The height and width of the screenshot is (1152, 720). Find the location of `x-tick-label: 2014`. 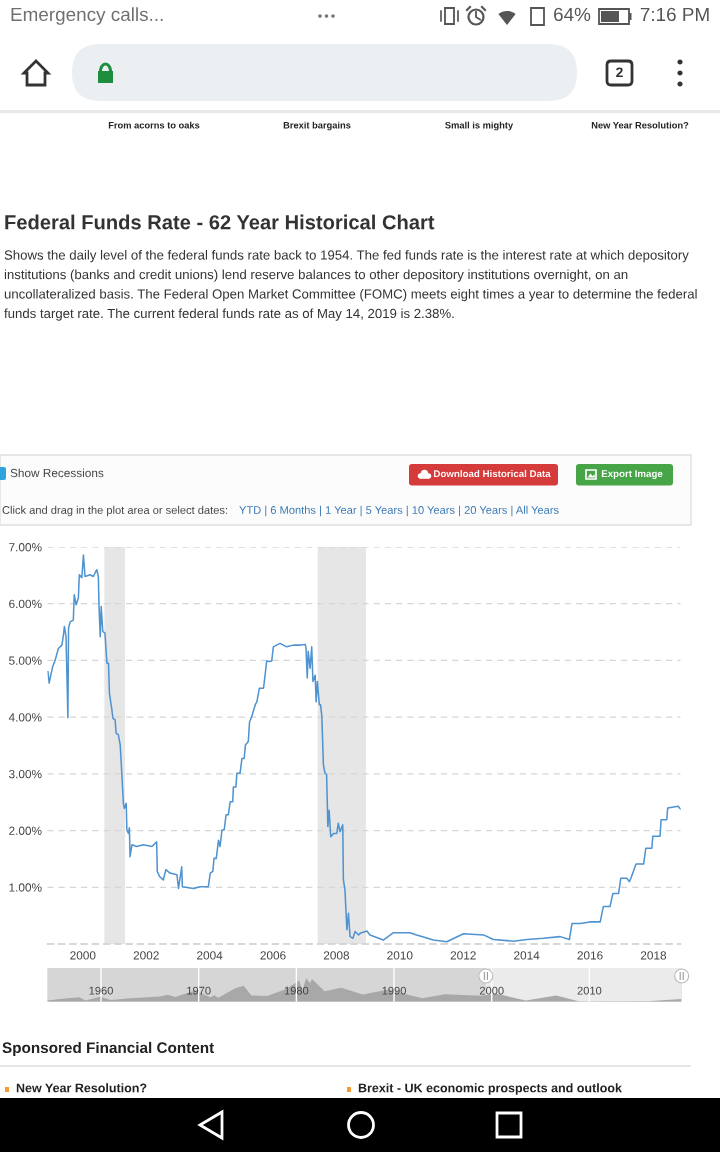

x-tick-label: 2014 is located at coordinates (527, 955).